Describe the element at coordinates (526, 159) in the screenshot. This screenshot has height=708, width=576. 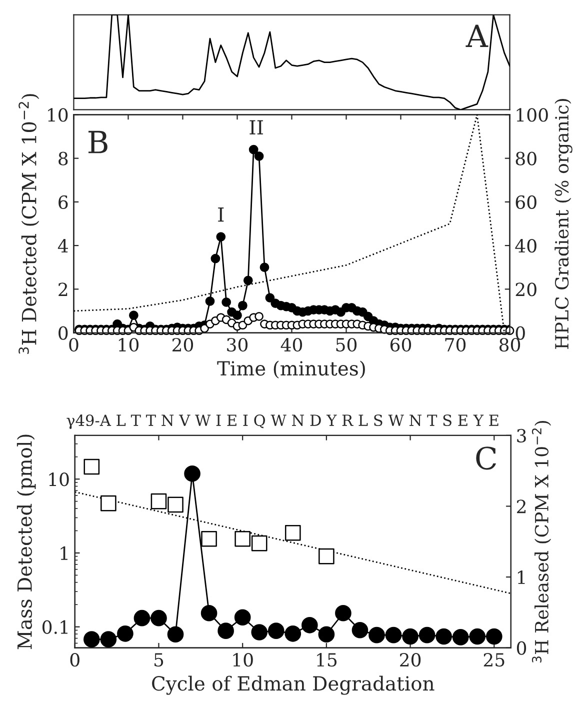
I see `y2-tick-label: 80` at that location.